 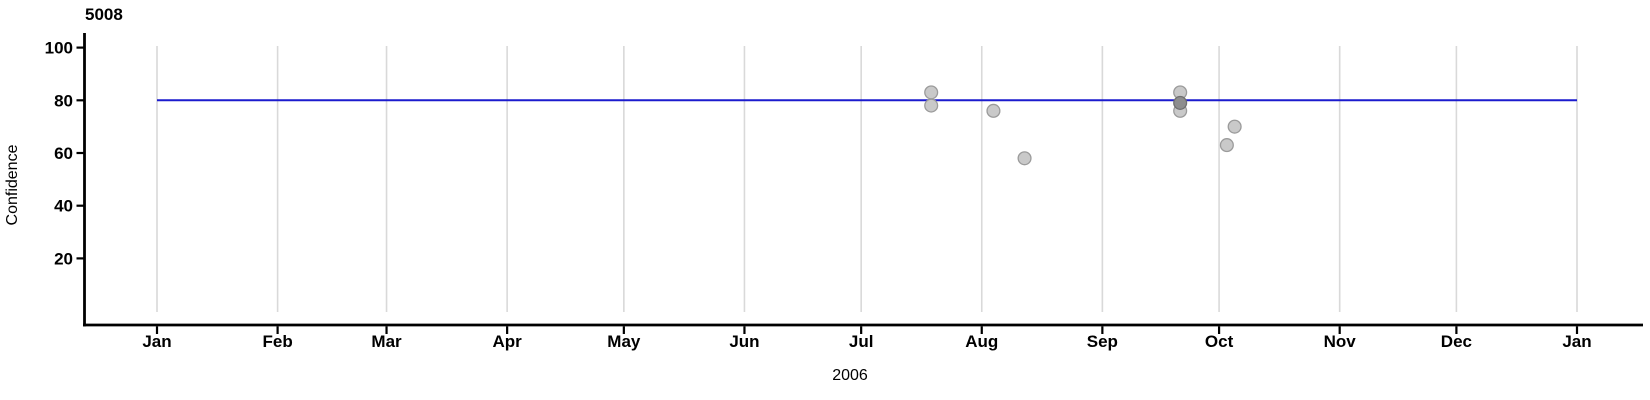 I want to click on x-tick-label: Aug, so click(x=981, y=341).